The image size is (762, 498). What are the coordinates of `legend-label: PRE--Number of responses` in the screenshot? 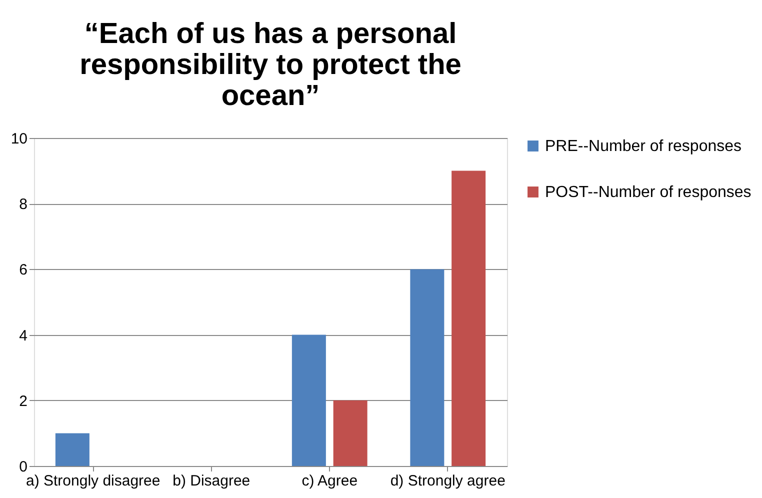 It's located at (643, 146).